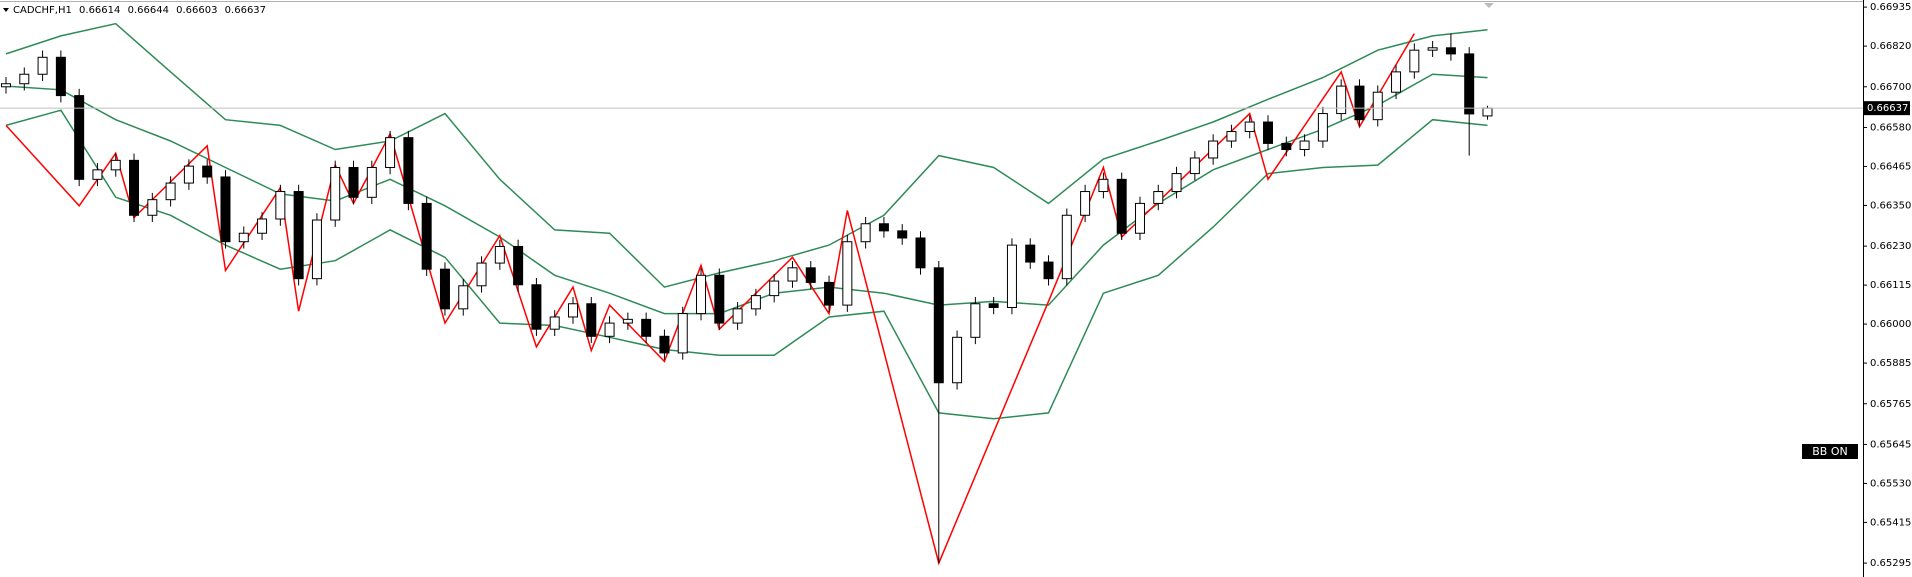 Image resolution: width=1912 pixels, height=577 pixels. Describe the element at coordinates (1890, 166) in the screenshot. I see `y-tick-label: 0.66465` at that location.